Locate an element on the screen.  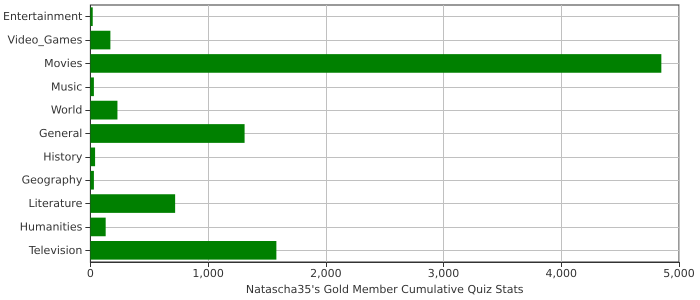
y-tick-label: Literature is located at coordinates (55, 203).